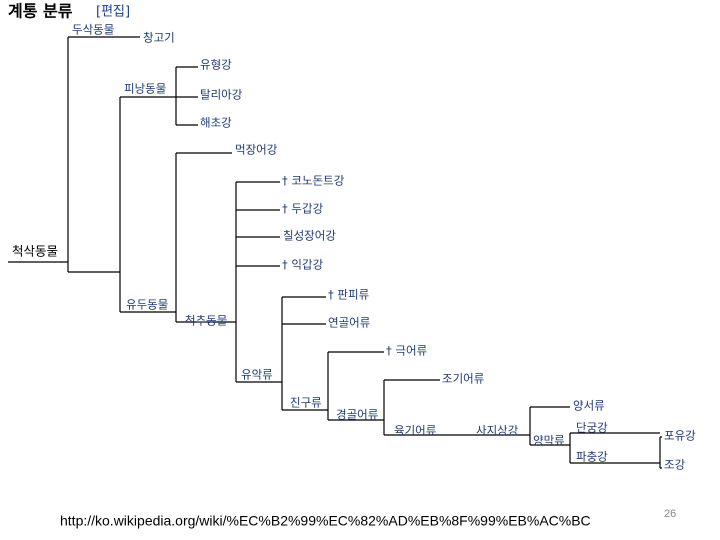  I want to click on node-label: 사지상강, so click(497, 431).